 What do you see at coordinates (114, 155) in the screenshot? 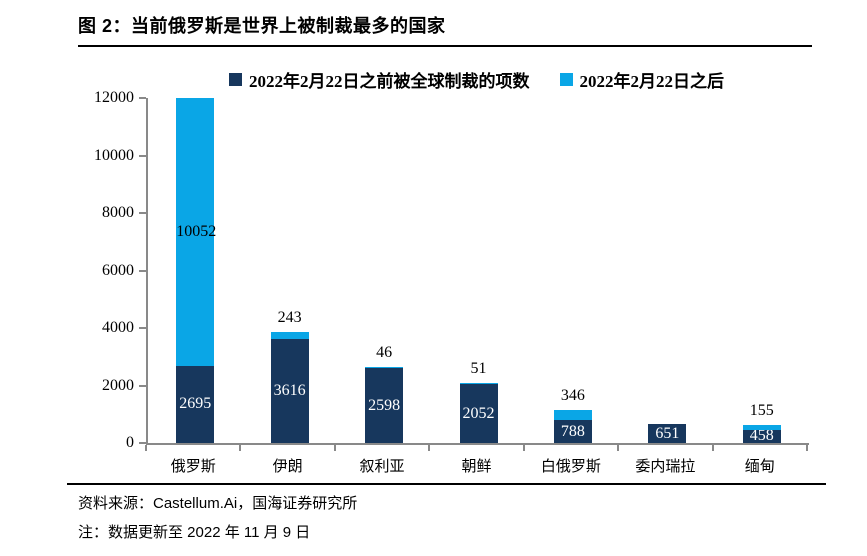
I see `y-axis-tick-label: 10000` at bounding box center [114, 155].